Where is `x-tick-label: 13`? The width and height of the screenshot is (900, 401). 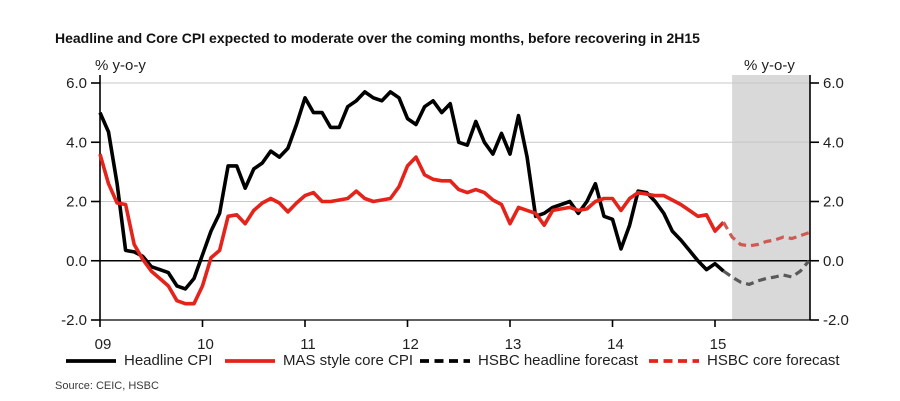
x-tick-label: 13 is located at coordinates (513, 344).